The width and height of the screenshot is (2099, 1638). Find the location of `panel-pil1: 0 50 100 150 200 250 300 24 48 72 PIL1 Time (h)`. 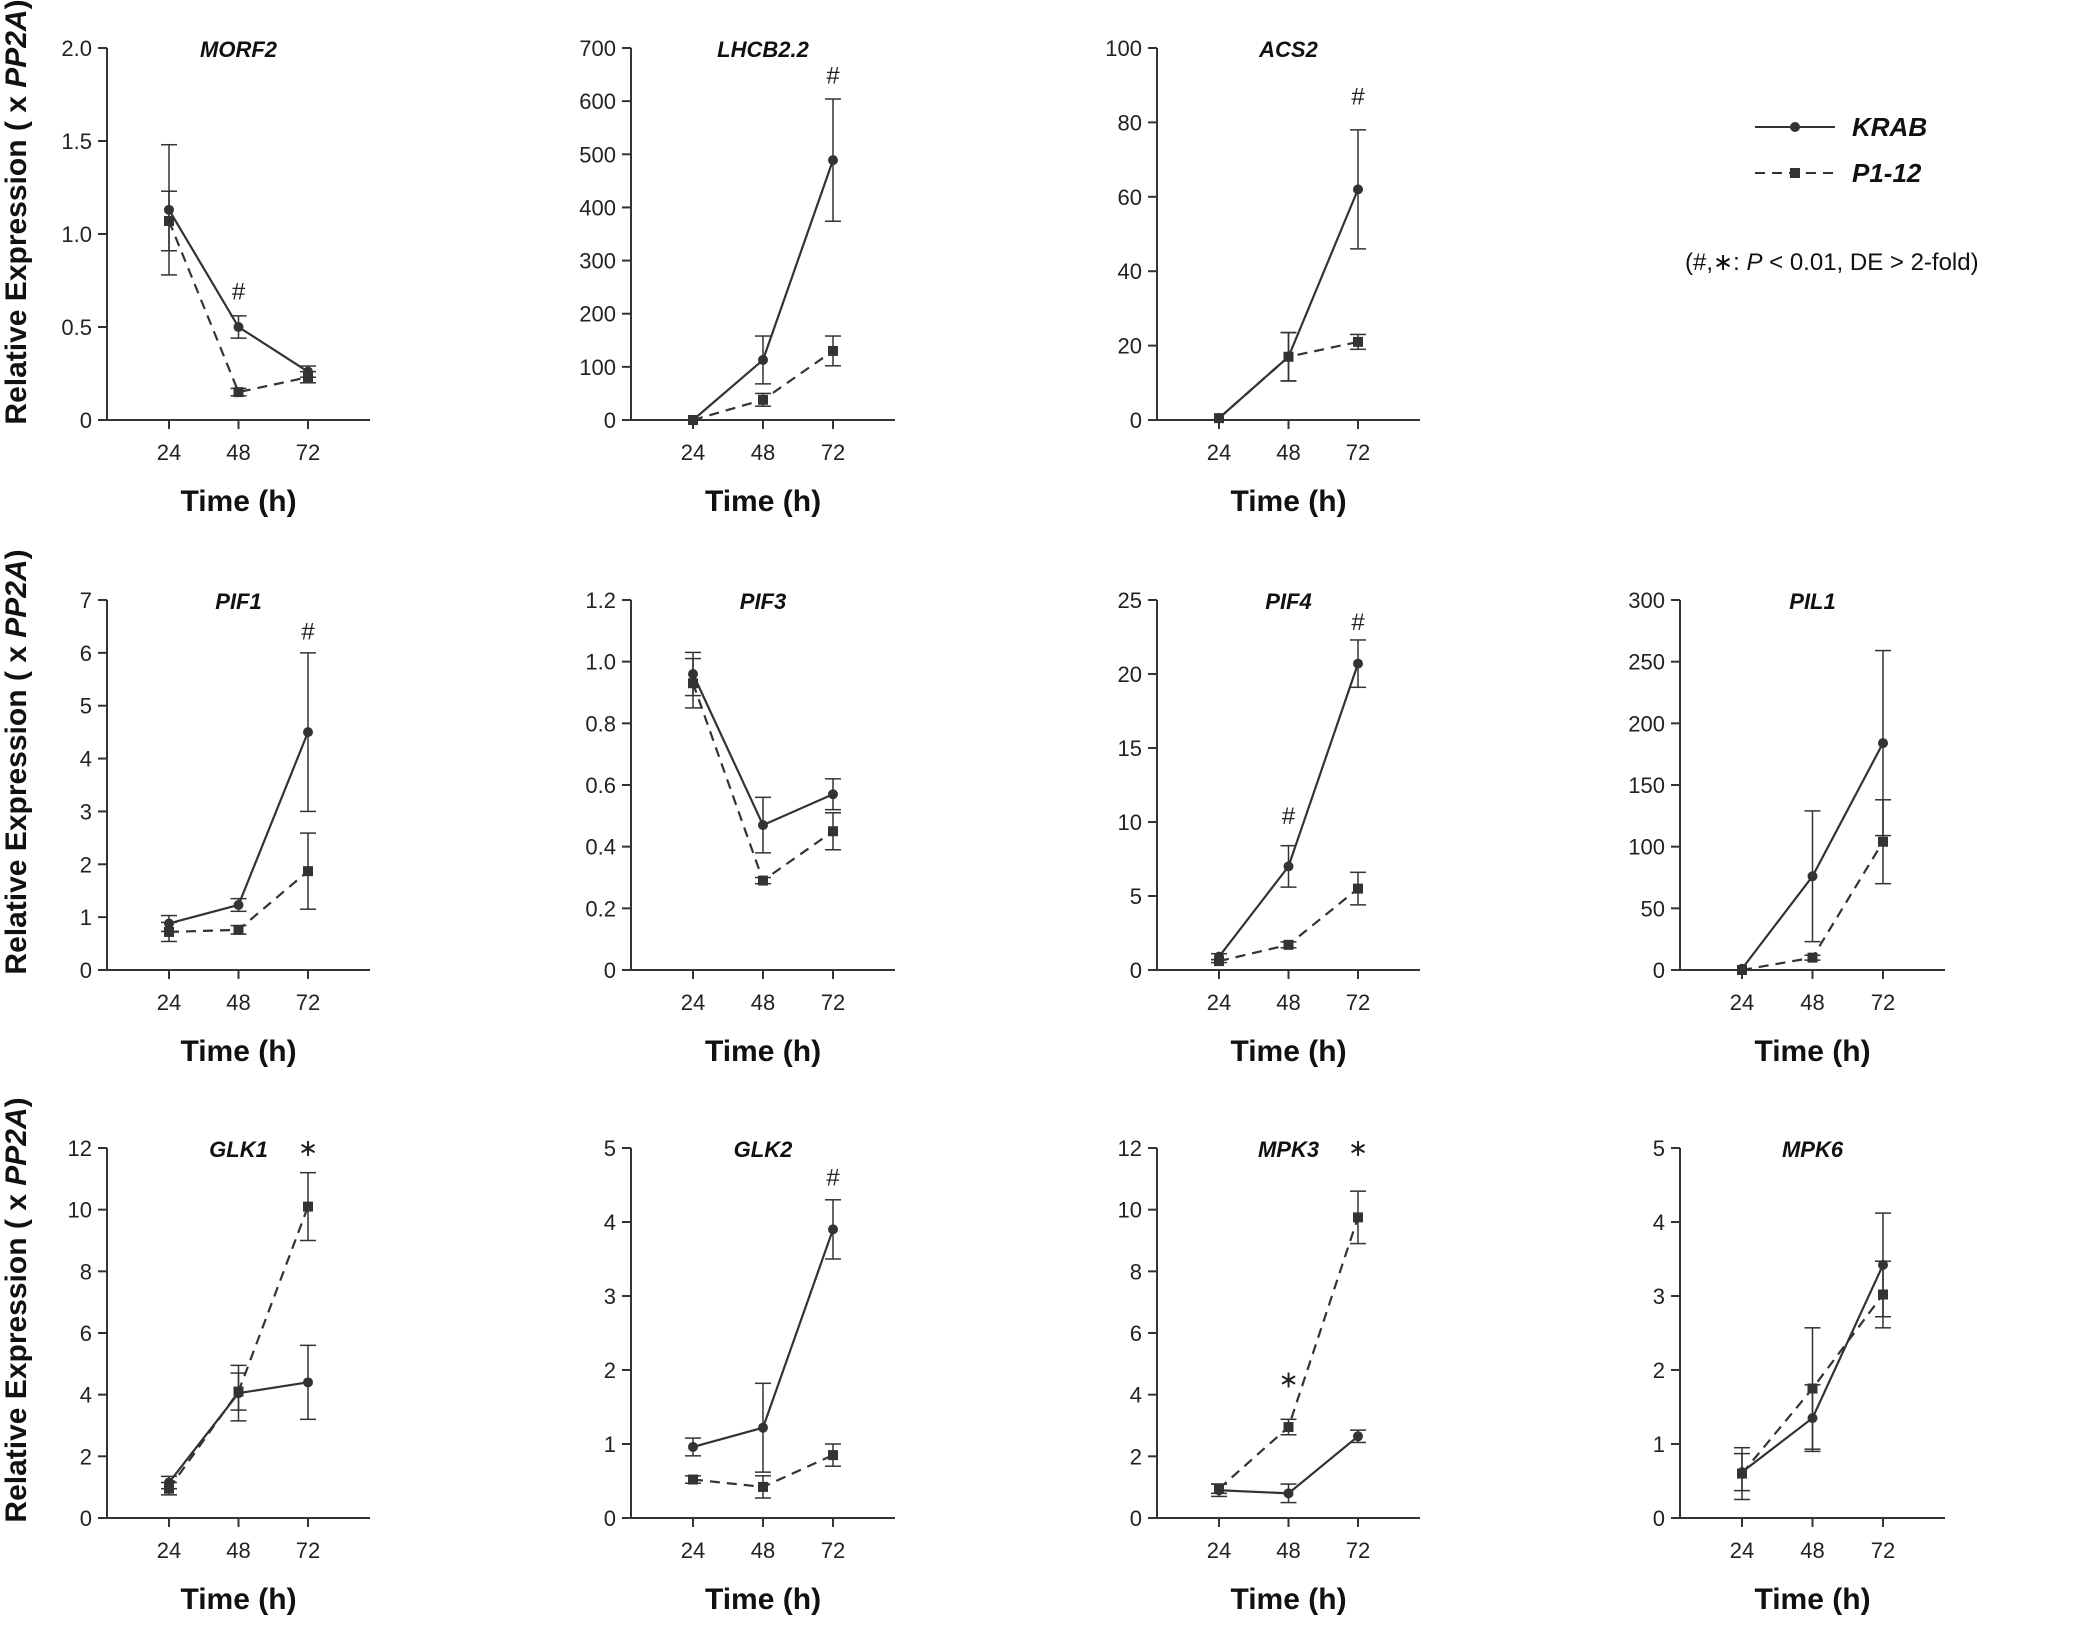

panel-pil1: 0 50 100 150 200 250 300 24 48 72 PIL1 Time (h) is located at coordinates (1786, 828).